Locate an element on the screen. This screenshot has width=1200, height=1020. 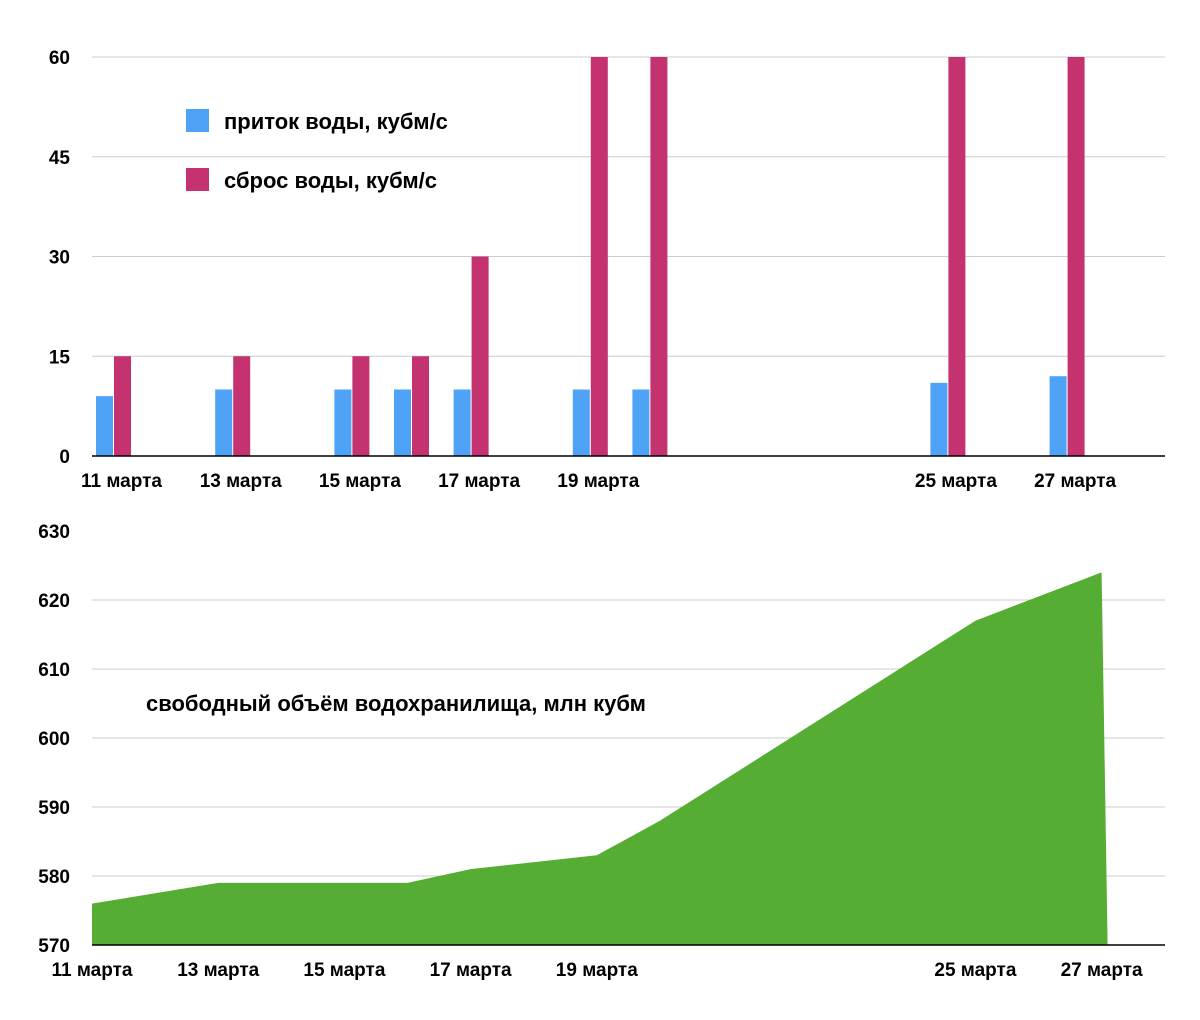
area-y-tick-label: 580 is located at coordinates (54, 877).